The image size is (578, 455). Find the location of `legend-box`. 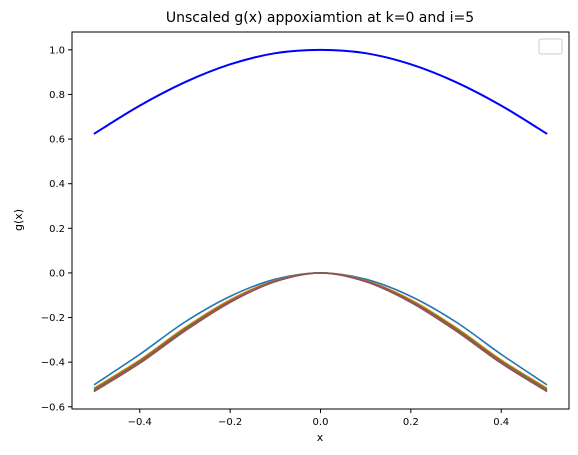

legend-box is located at coordinates (550, 46).